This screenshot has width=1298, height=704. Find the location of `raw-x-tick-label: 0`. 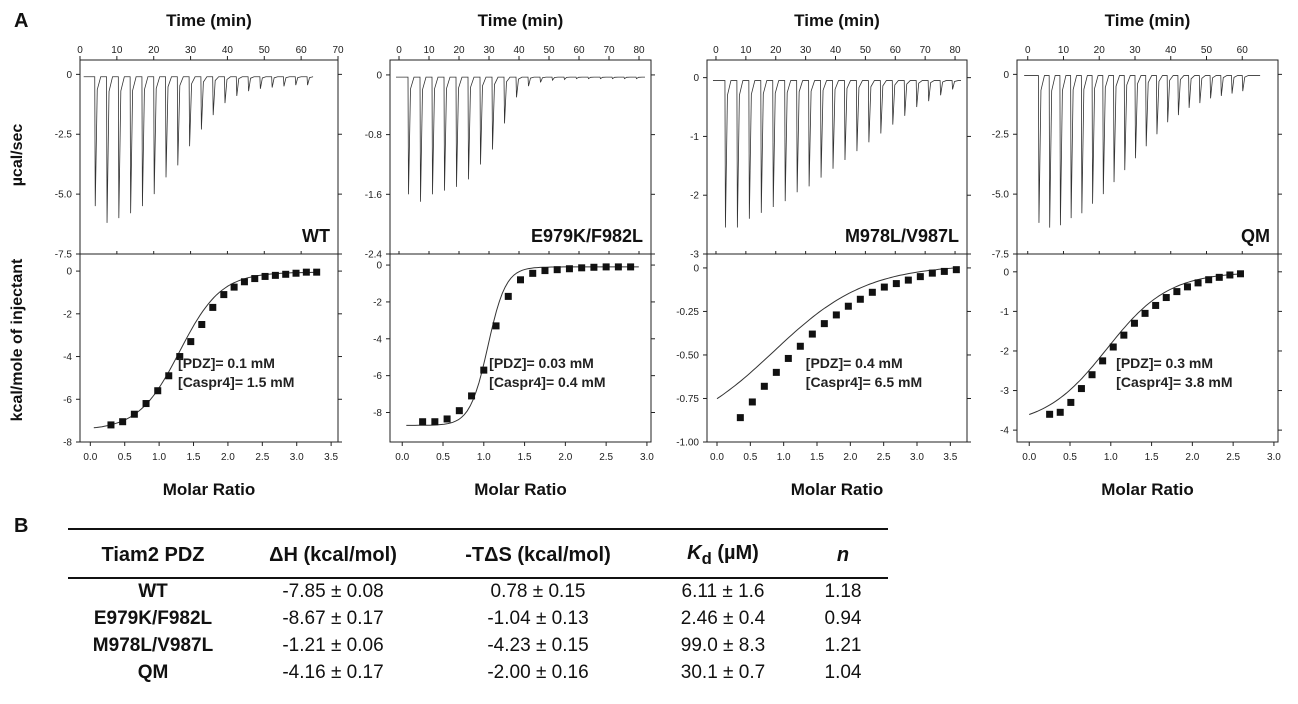

raw-x-tick-label: 0 is located at coordinates (399, 50).